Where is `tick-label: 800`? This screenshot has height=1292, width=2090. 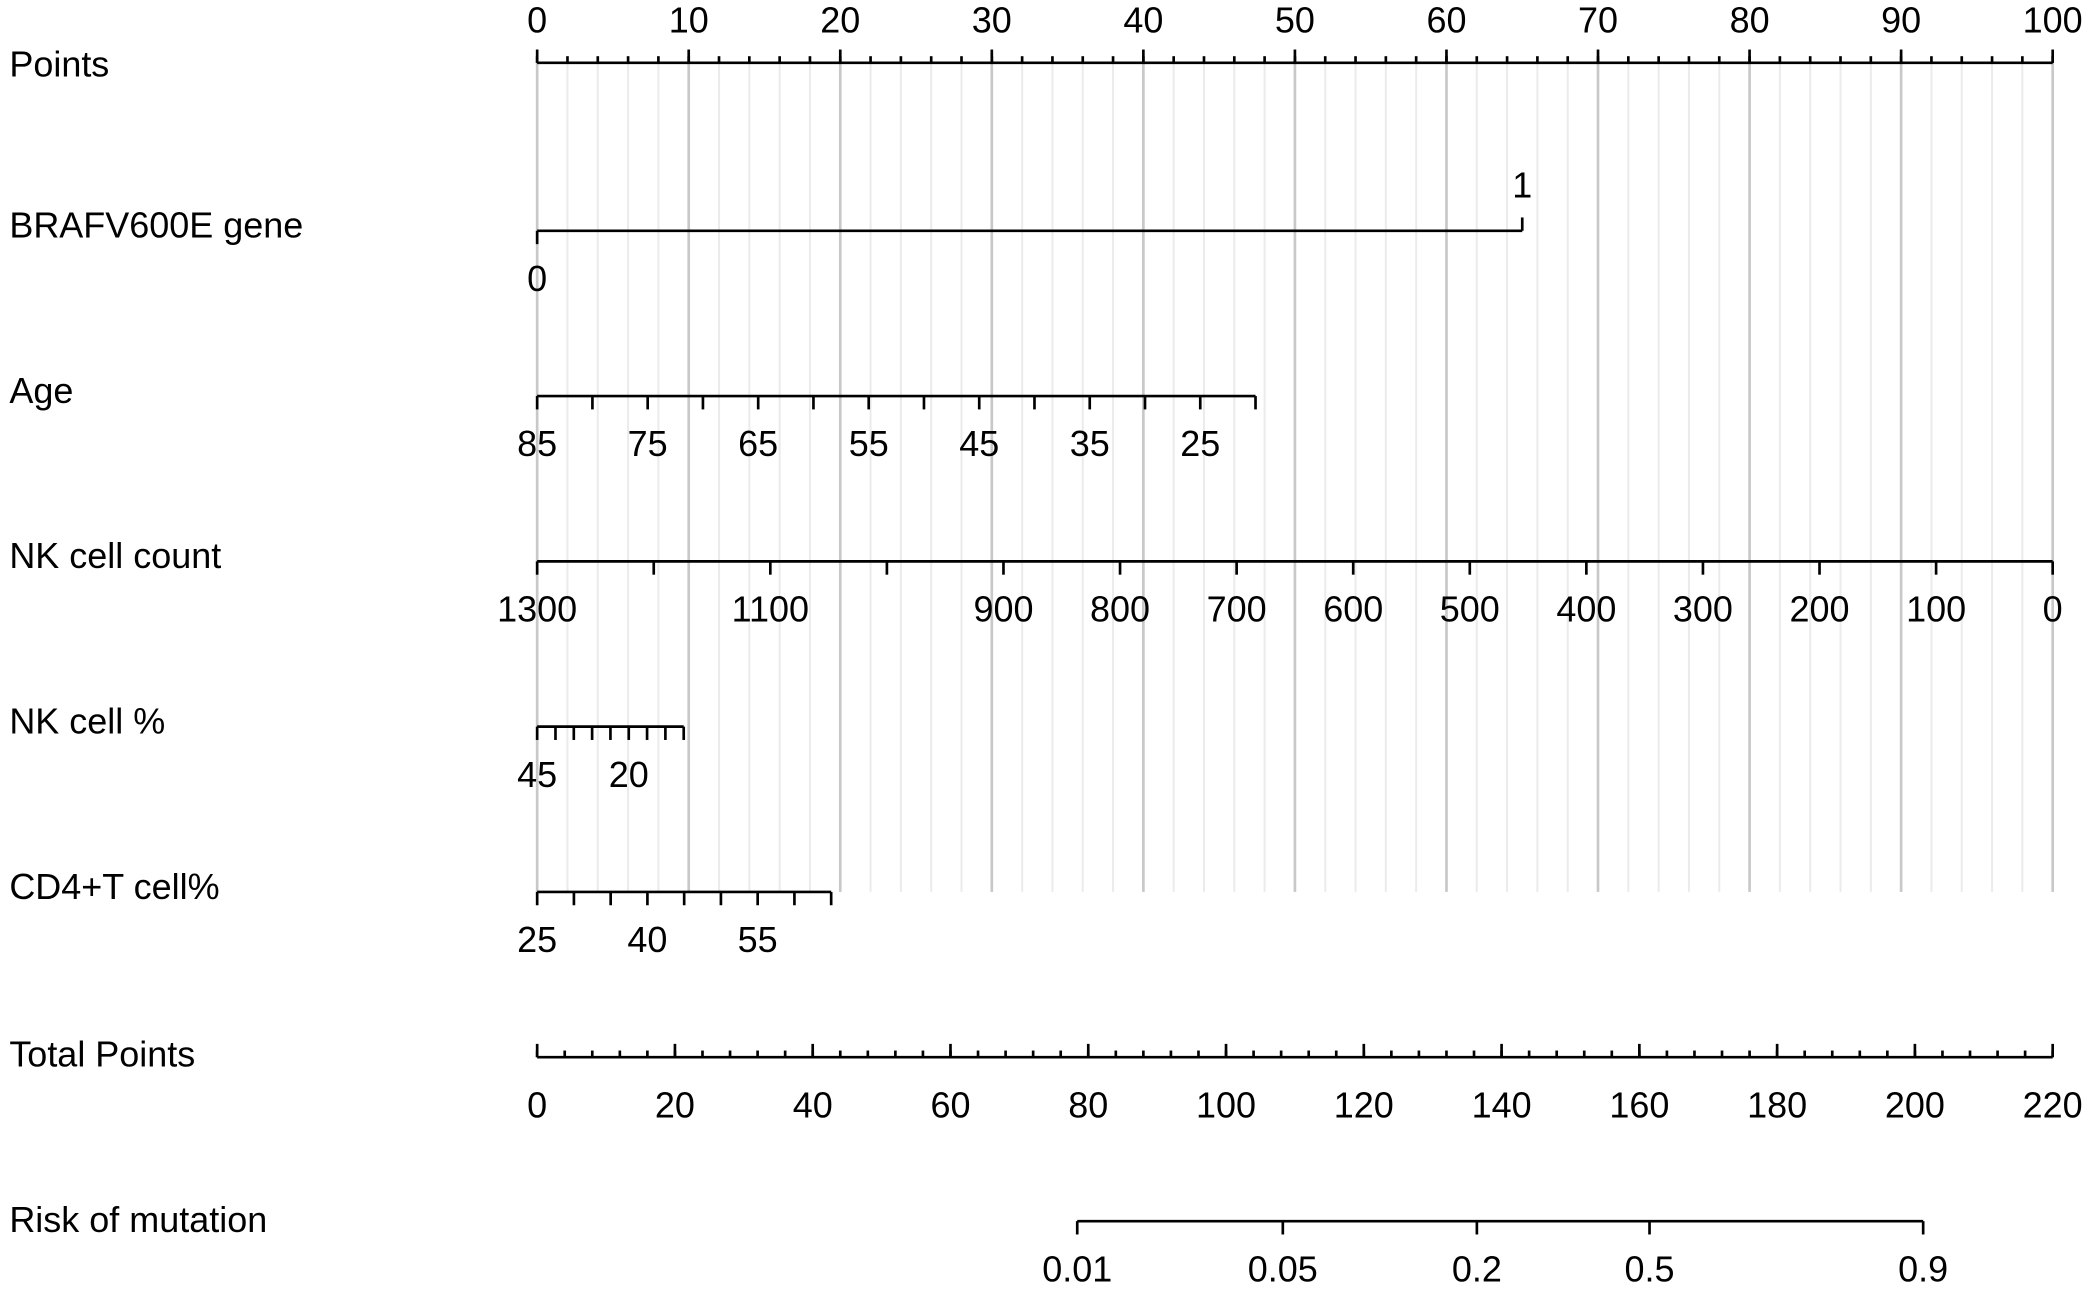 tick-label: 800 is located at coordinates (1120, 609).